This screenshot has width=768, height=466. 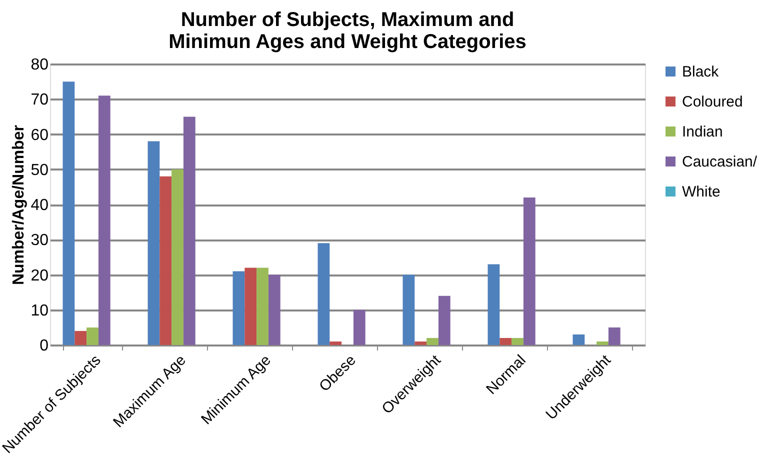 I want to click on chart-title: Number of Subjects, Maximum and Minimun Ages and Weight Categories, so click(x=347, y=31).